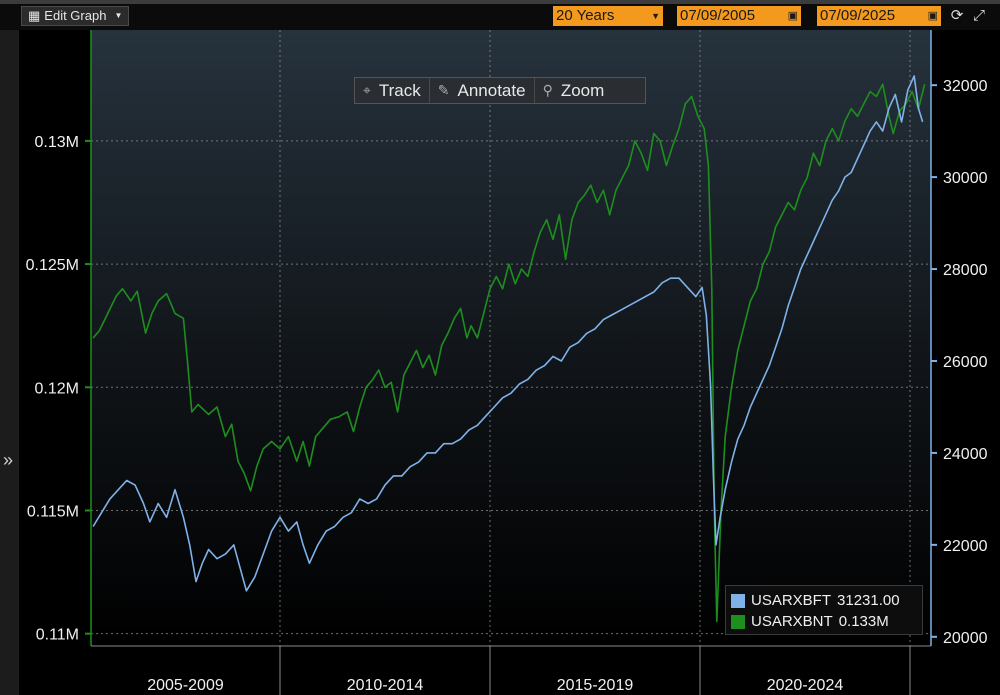  What do you see at coordinates (8, 460) in the screenshot?
I see `expand-panel-icon: »` at bounding box center [8, 460].